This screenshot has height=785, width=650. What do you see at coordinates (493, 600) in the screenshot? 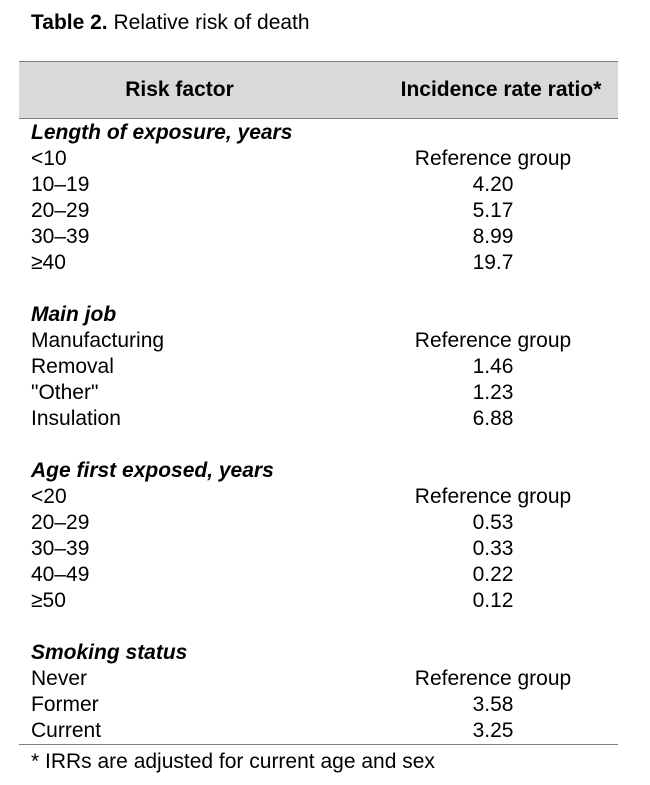
I see `irr-cell: 0.12` at bounding box center [493, 600].